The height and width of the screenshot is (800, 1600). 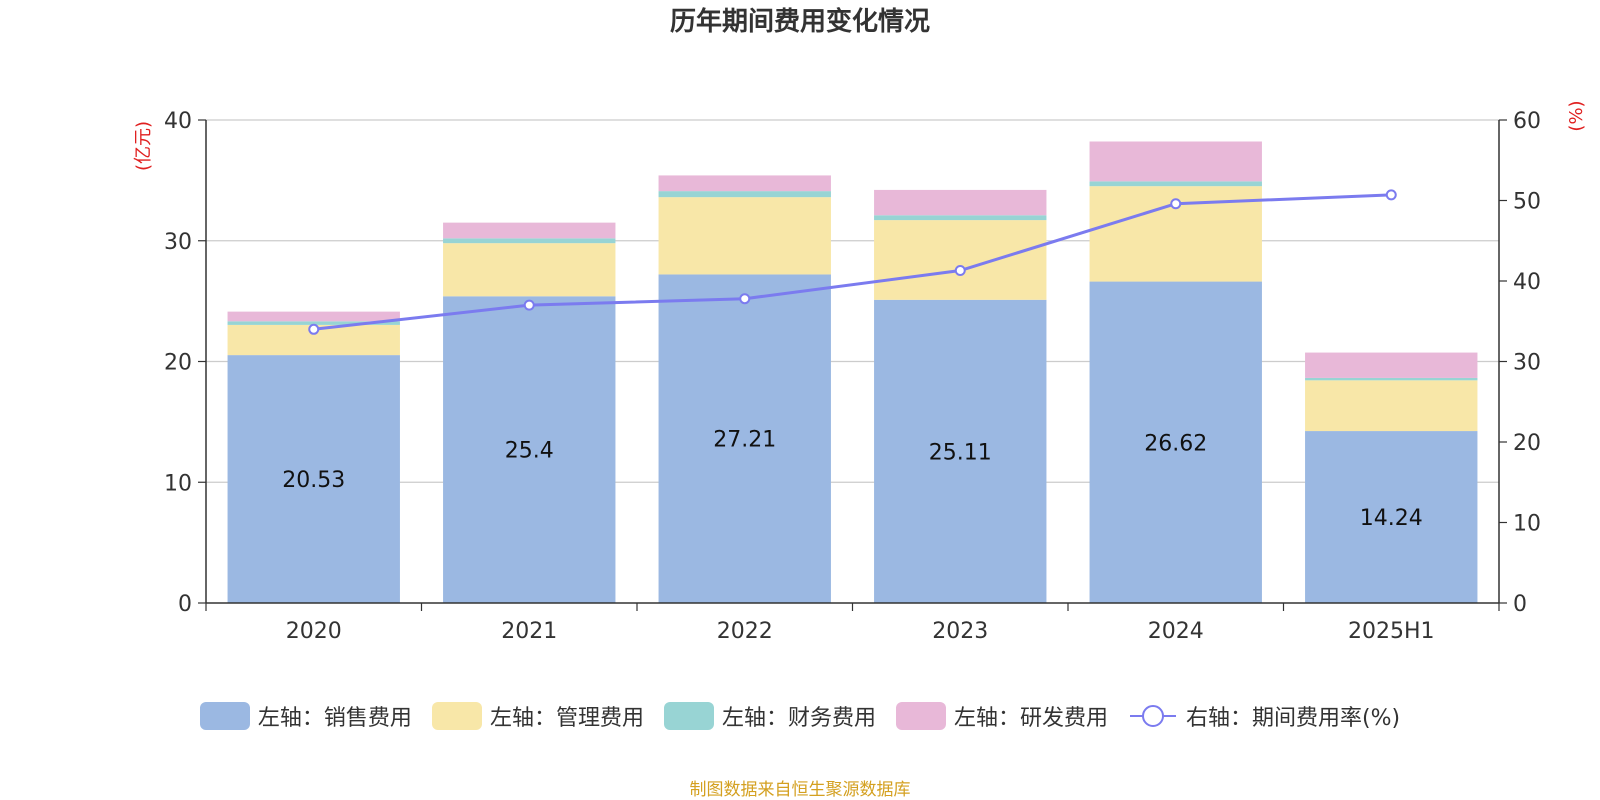 I want to click on rate-line-path, so click(x=852, y=262).